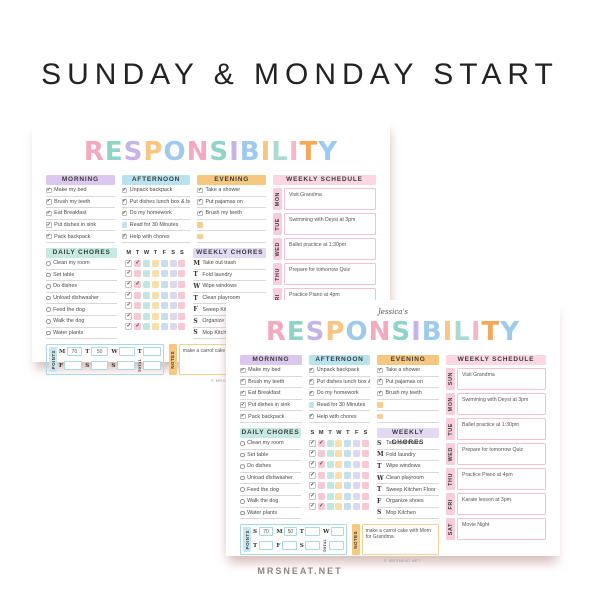 The width and height of the screenshot is (600, 600). What do you see at coordinates (266, 532) in the screenshot?
I see `points-value-box: 70` at bounding box center [266, 532].